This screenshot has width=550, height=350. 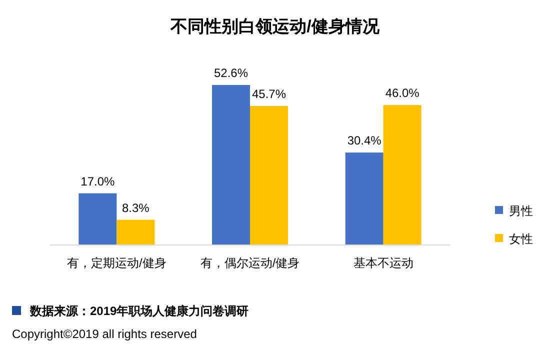 I want to click on chart-title: 不同性别白领运动/健身情况, so click(x=275, y=26).